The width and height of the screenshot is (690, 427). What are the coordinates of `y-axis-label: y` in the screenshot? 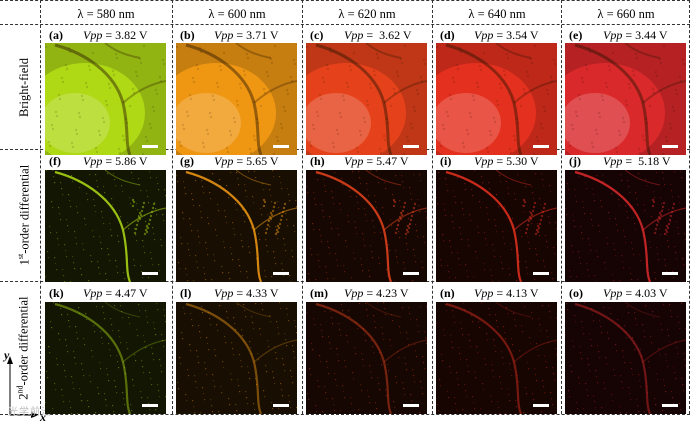 It's located at (7, 355).